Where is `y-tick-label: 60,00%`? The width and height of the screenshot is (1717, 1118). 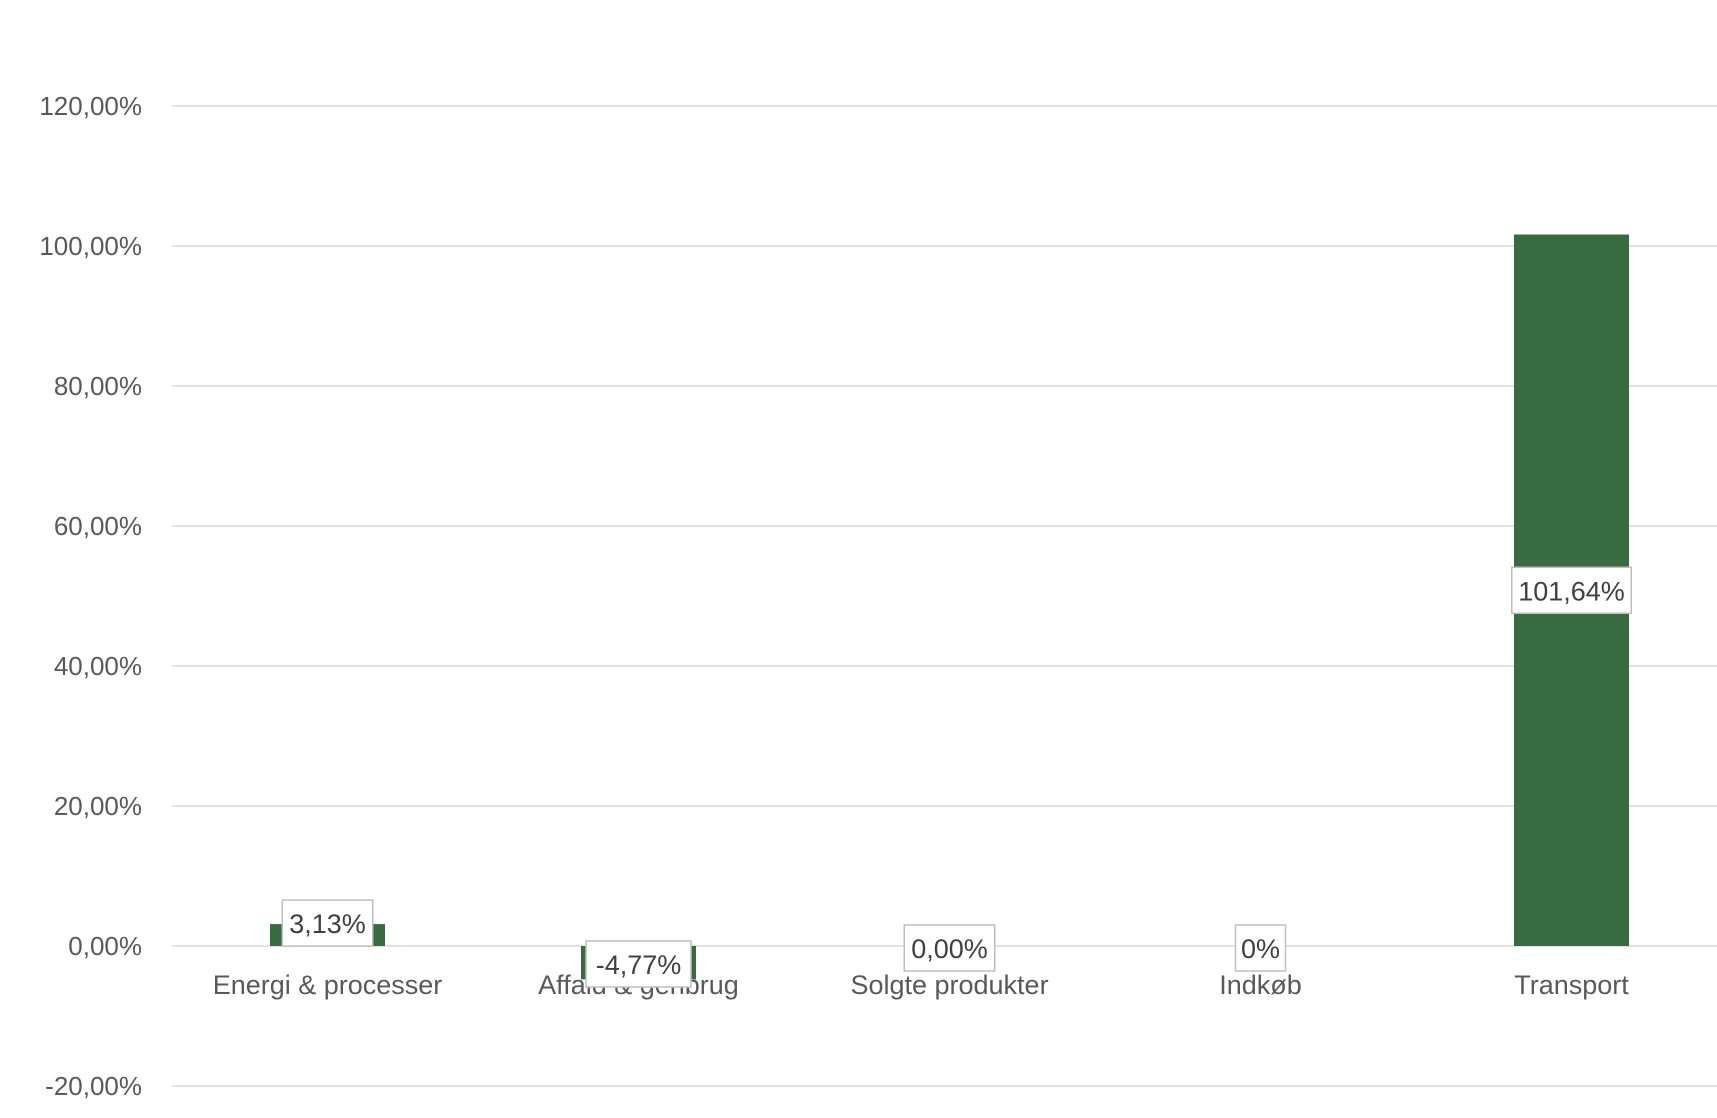
y-tick-label: 60,00% is located at coordinates (98, 526).